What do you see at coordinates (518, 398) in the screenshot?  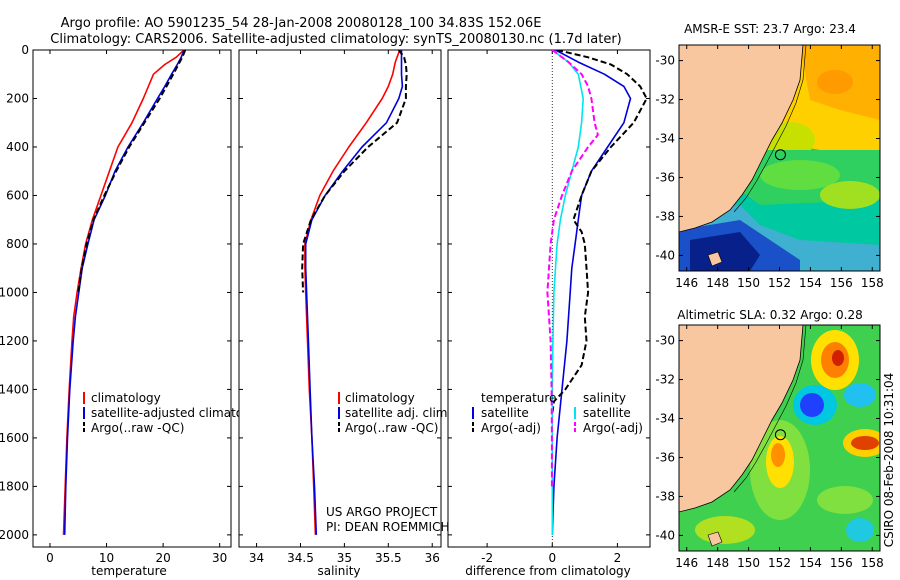 I see `legend-title-temperature: temperature` at bounding box center [518, 398].